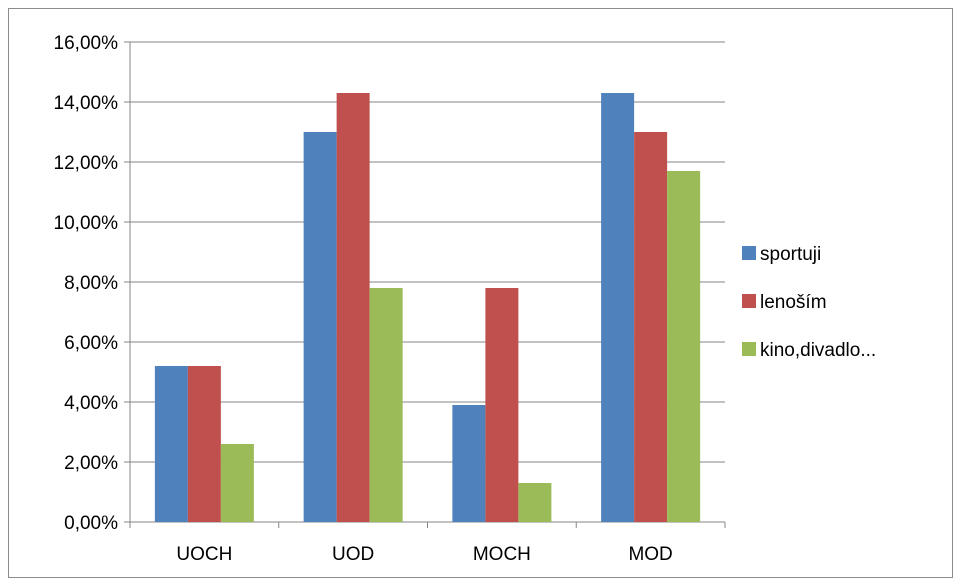 Image resolution: width=955 pixels, height=580 pixels. I want to click on y-tick-label: 6,00%, so click(91, 343).